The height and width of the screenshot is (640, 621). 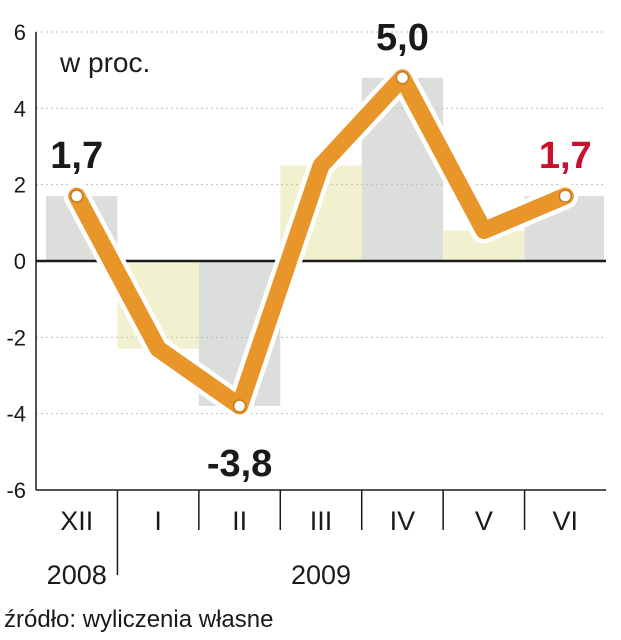 I want to click on x-tick-label-III: III, so click(x=321, y=521).